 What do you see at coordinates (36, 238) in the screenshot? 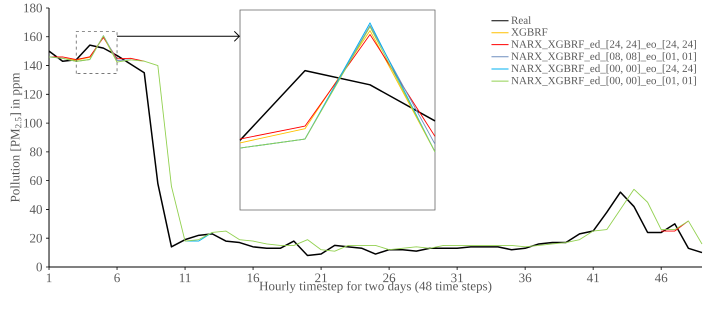
I see `y-tick-label: 20` at bounding box center [36, 238].